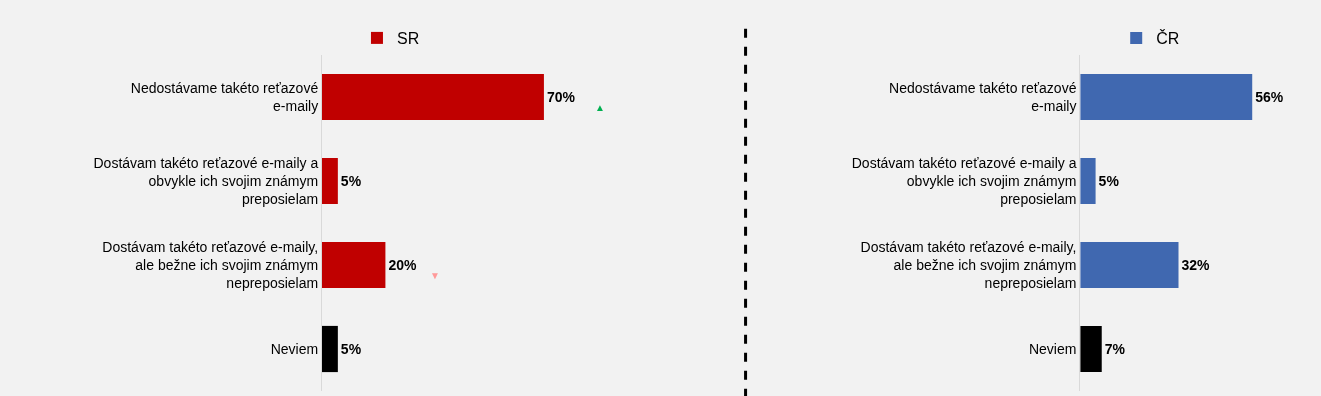 The height and width of the screenshot is (396, 1321). What do you see at coordinates (1115, 349) in the screenshot?
I see `data-label: 7%` at bounding box center [1115, 349].